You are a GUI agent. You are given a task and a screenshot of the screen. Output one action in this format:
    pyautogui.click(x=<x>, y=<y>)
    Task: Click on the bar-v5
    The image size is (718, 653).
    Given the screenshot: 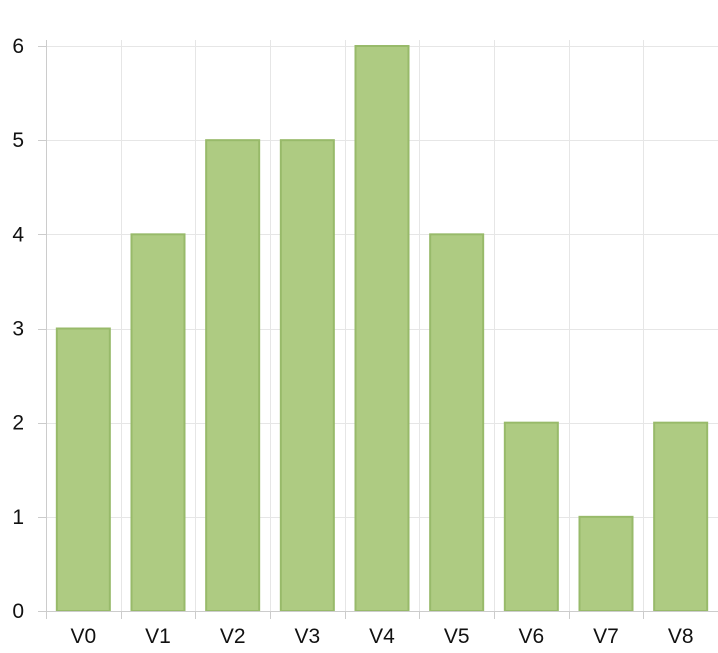 What is the action you would take?
    pyautogui.click(x=457, y=422)
    